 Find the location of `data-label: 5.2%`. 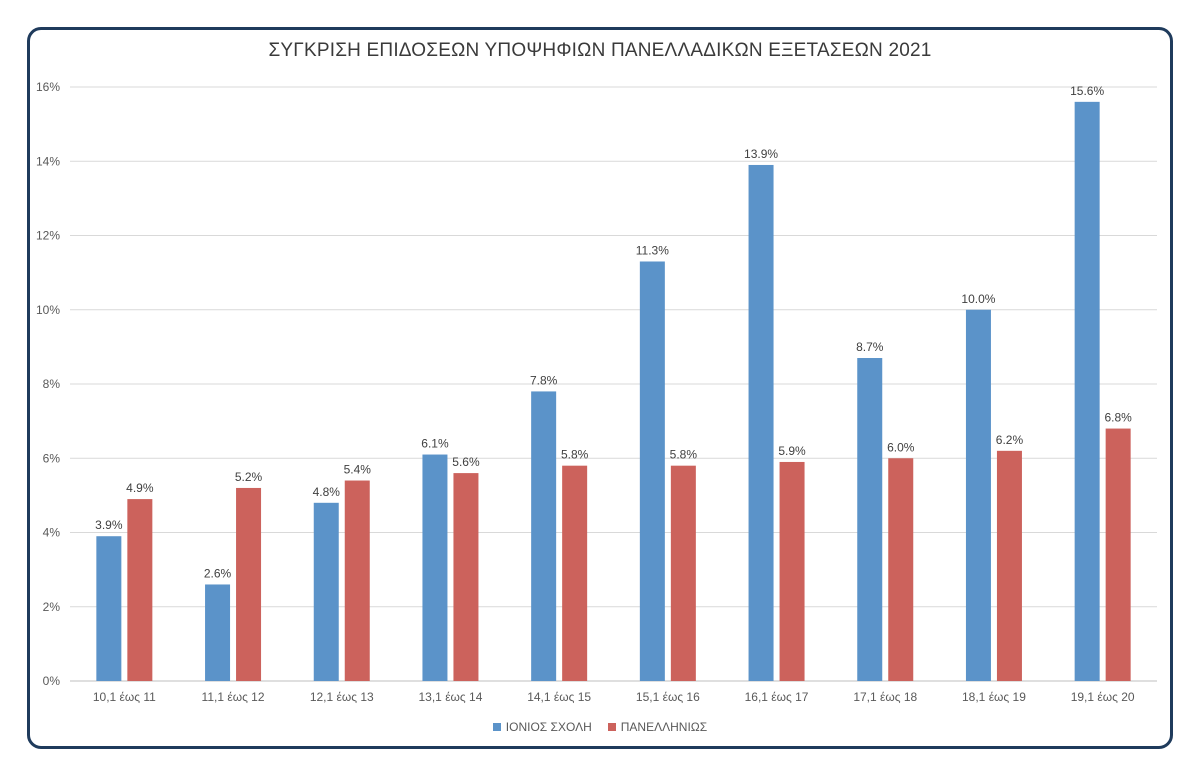

data-label: 5.2% is located at coordinates (249, 477).